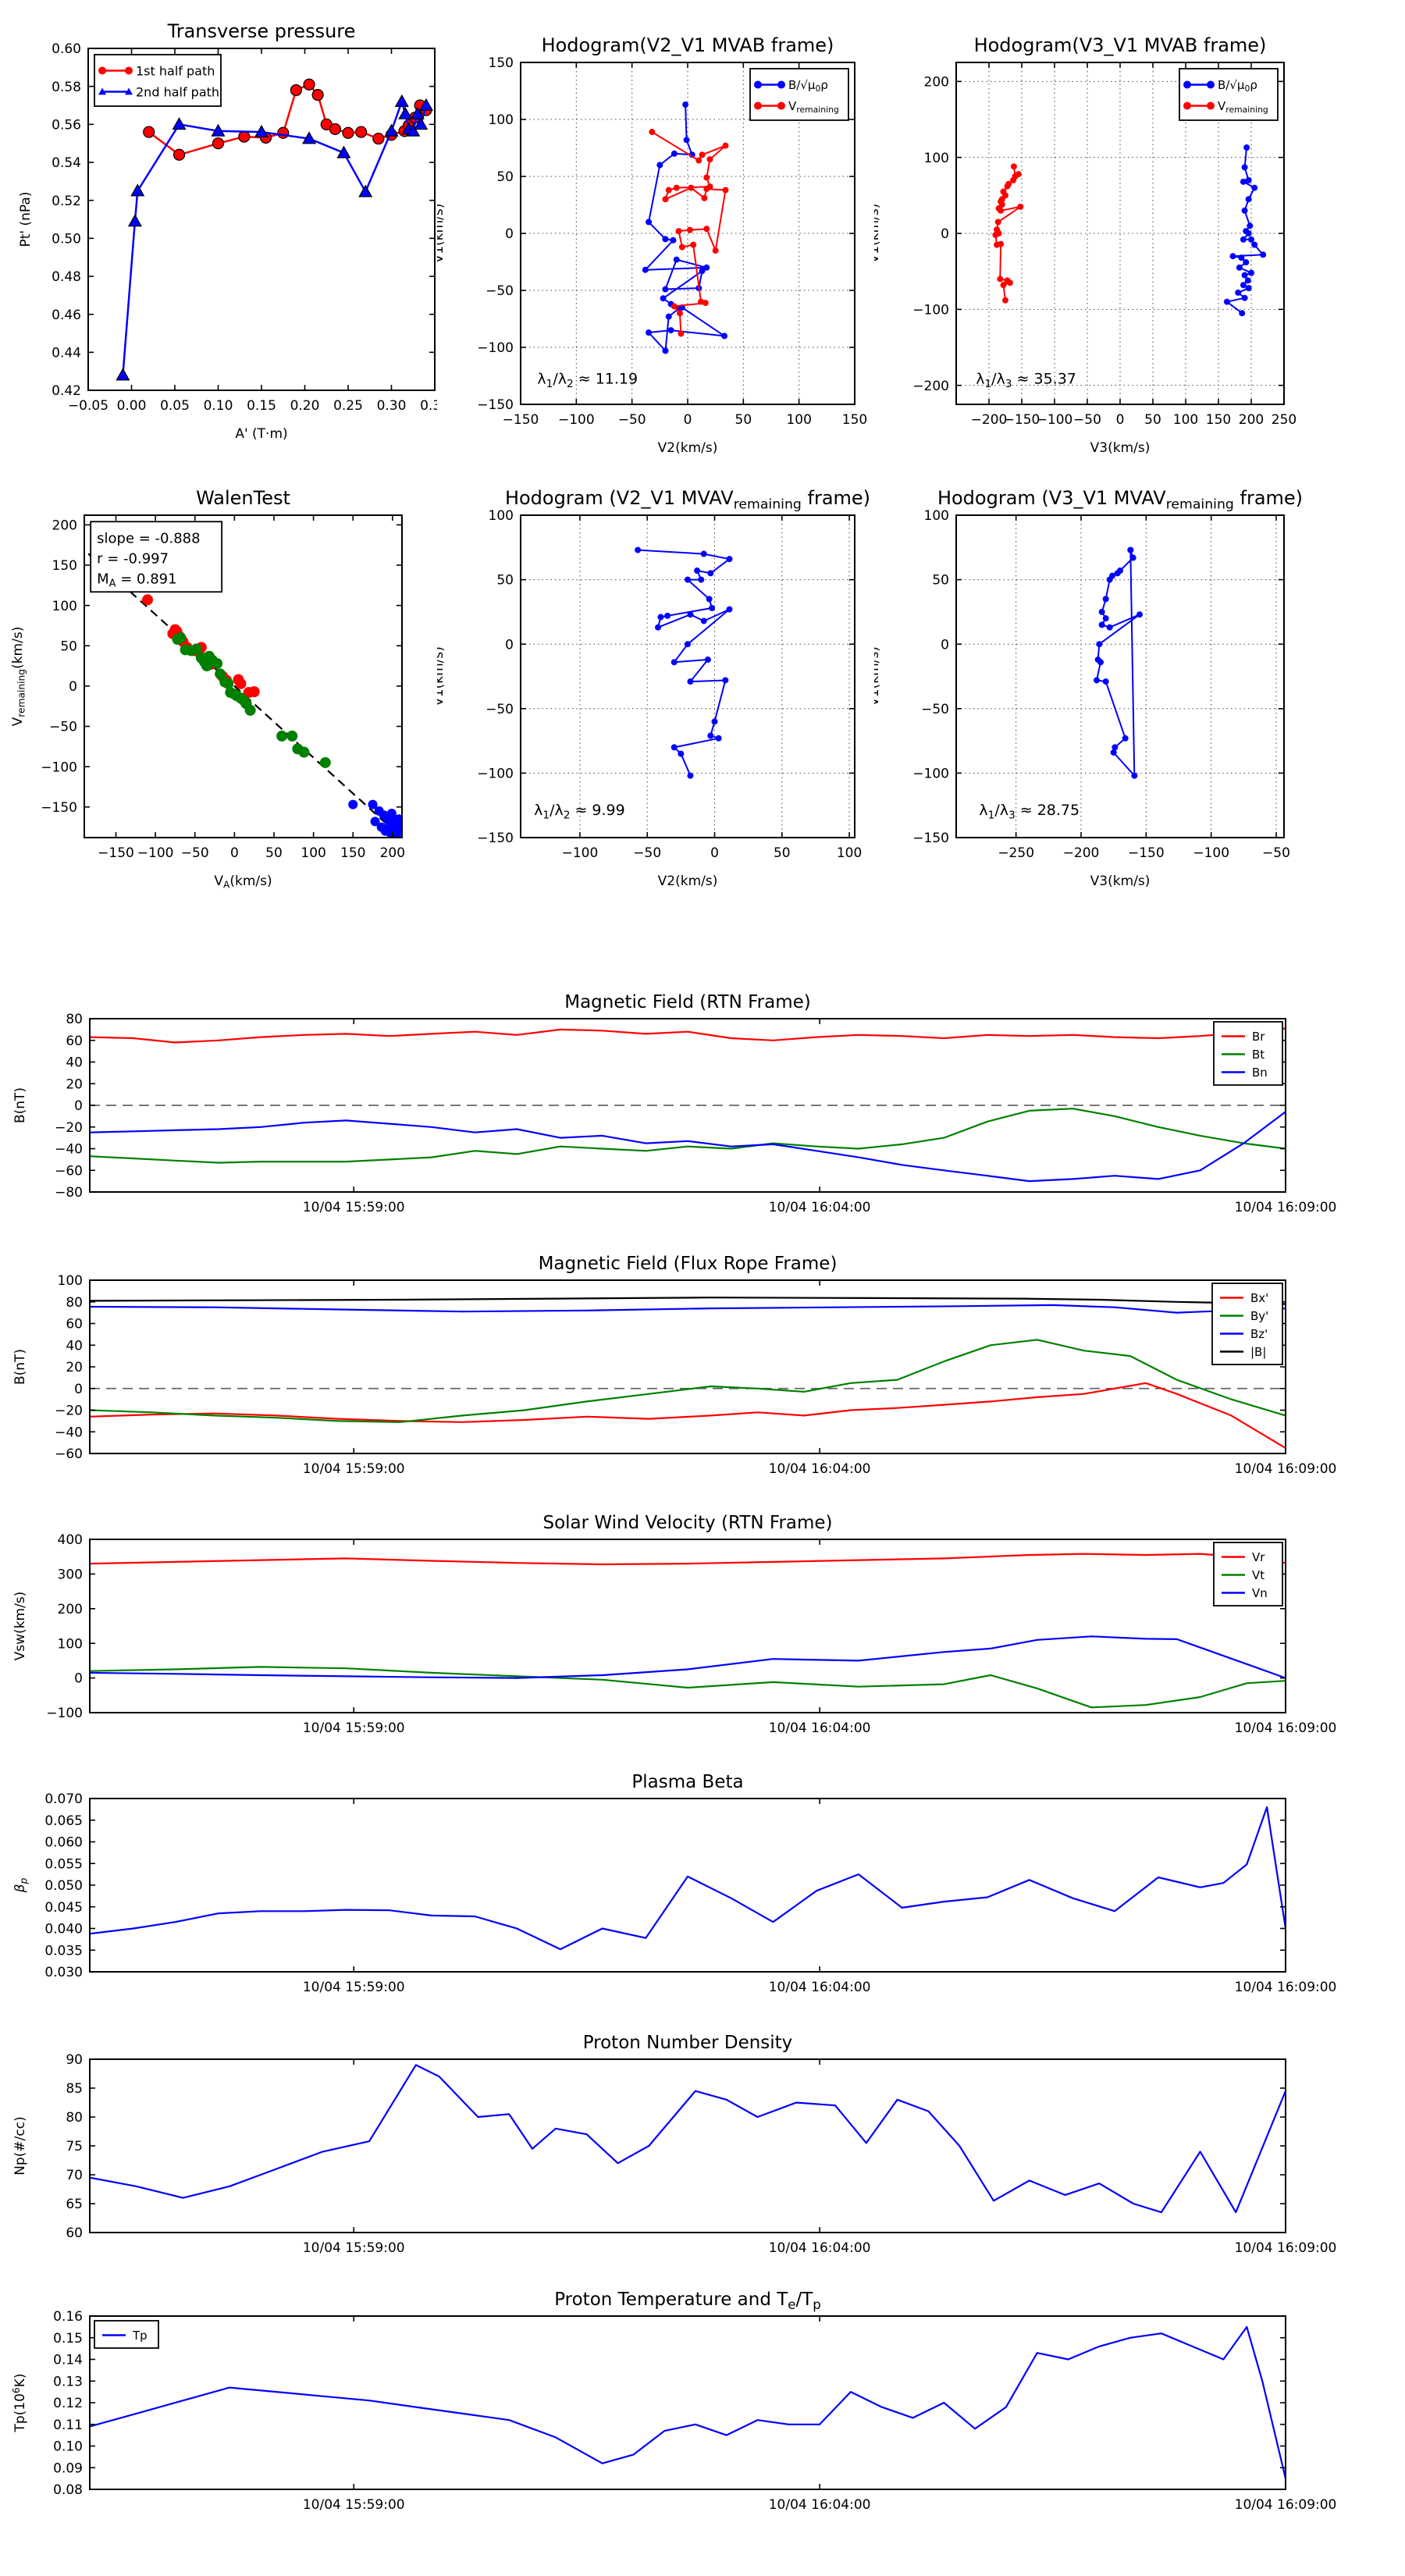 This screenshot has width=1405, height=2576. What do you see at coordinates (64, 1821) in the screenshot?
I see `svg-text: 0.065` at bounding box center [64, 1821].